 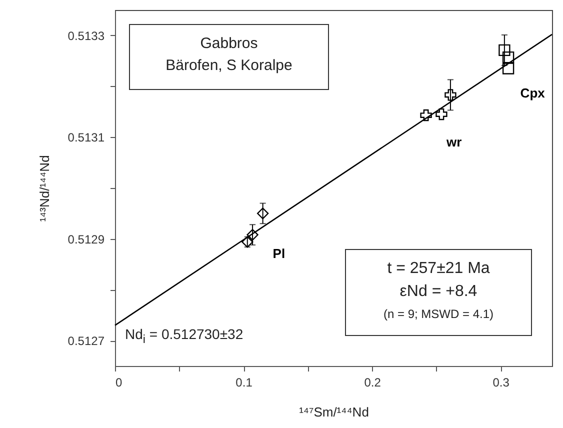 What do you see at coordinates (438, 292) in the screenshot?
I see `annotation: εNd = +8.4` at bounding box center [438, 292].